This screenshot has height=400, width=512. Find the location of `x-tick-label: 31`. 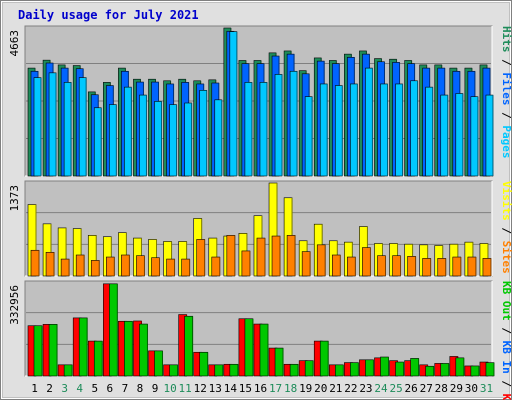

x-tick-label: 31 is located at coordinates (486, 388).